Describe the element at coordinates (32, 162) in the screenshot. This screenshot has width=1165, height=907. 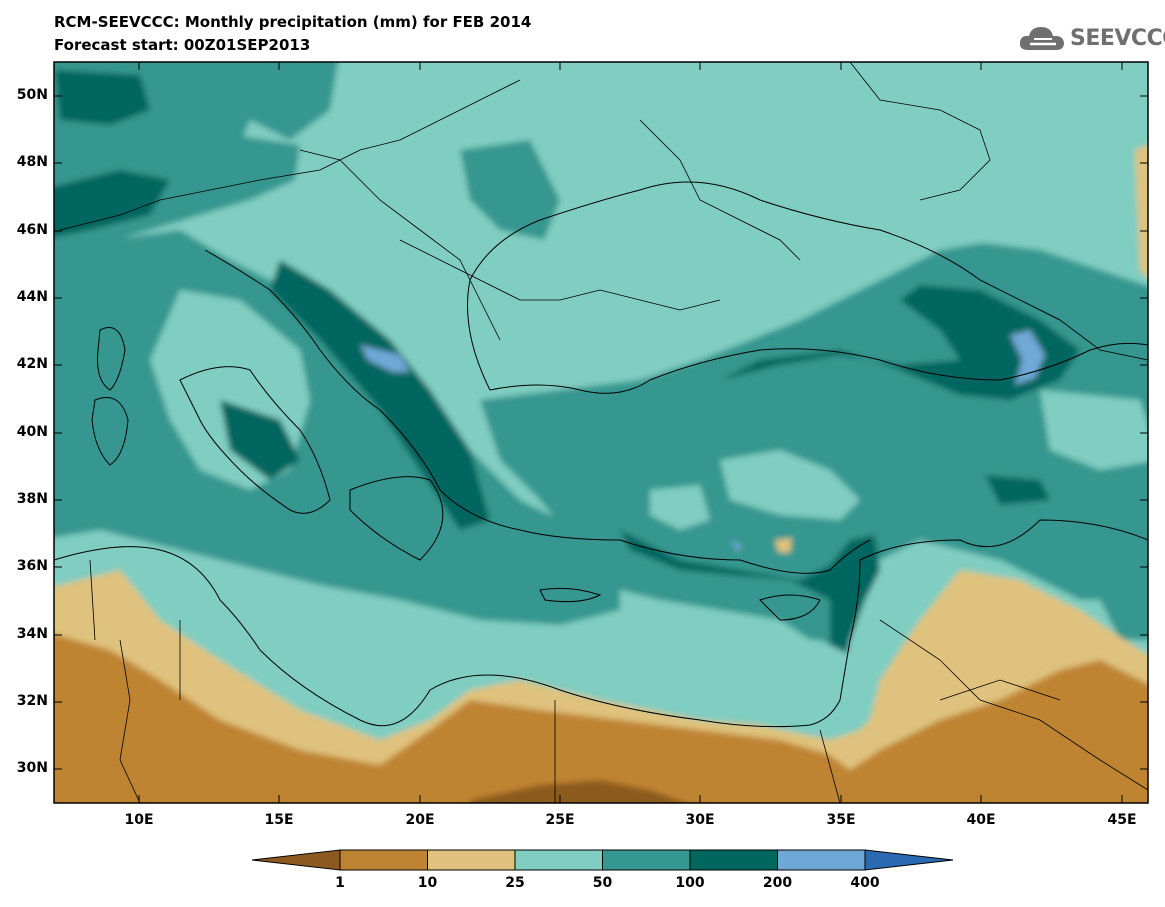
I see `lat-label: 48N` at that location.